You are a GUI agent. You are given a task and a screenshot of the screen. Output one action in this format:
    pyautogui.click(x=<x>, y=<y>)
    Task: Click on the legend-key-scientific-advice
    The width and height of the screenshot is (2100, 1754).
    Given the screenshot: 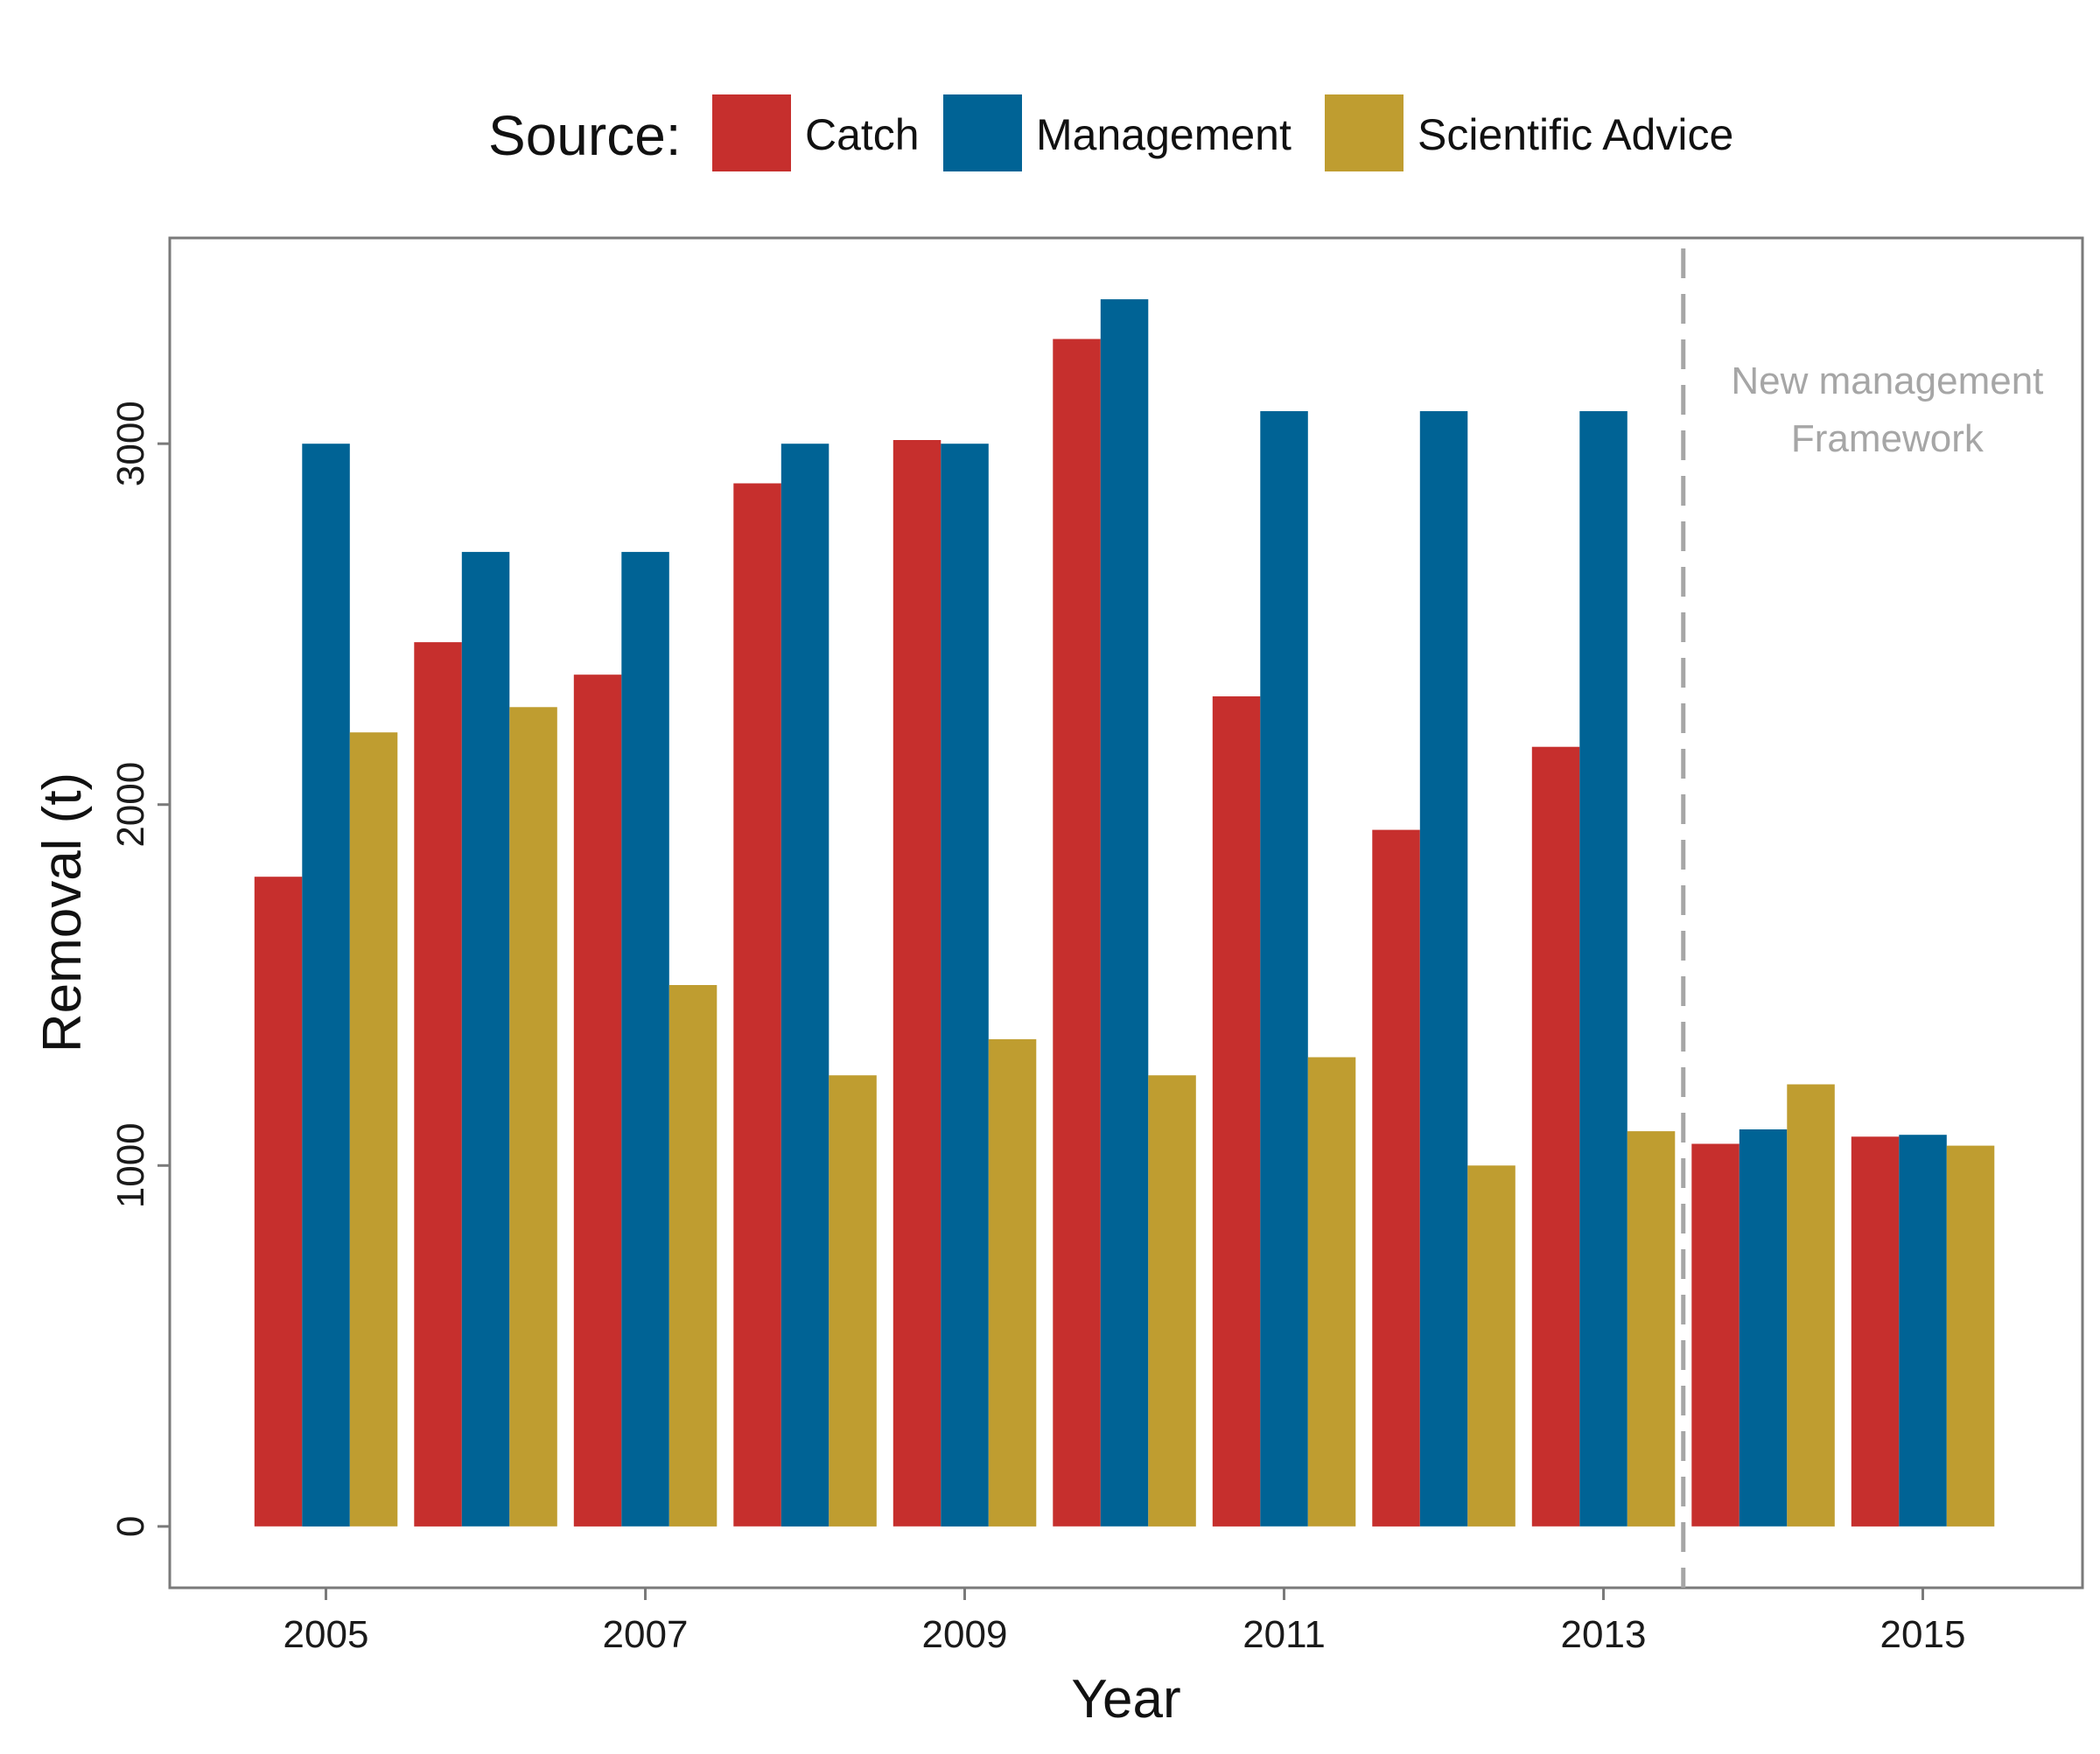 What is the action you would take?
    pyautogui.click(x=1364, y=132)
    